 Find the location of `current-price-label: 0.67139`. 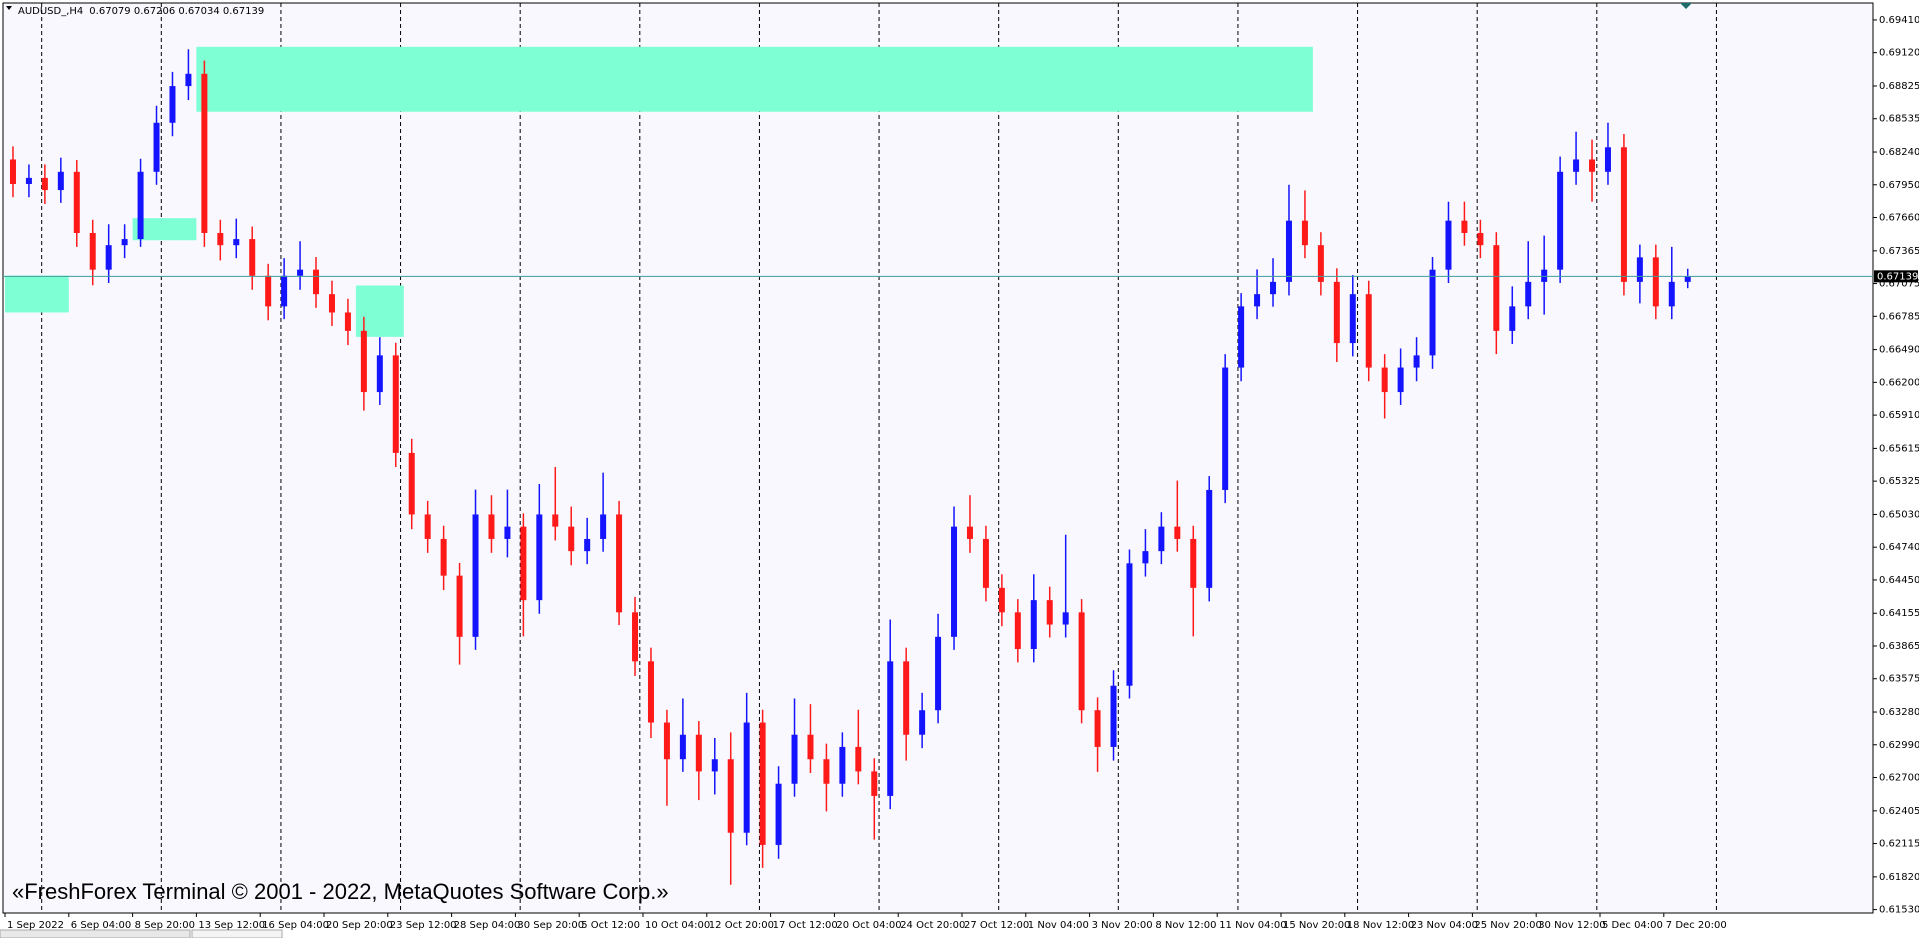

current-price-label: 0.67139 is located at coordinates (1897, 276).